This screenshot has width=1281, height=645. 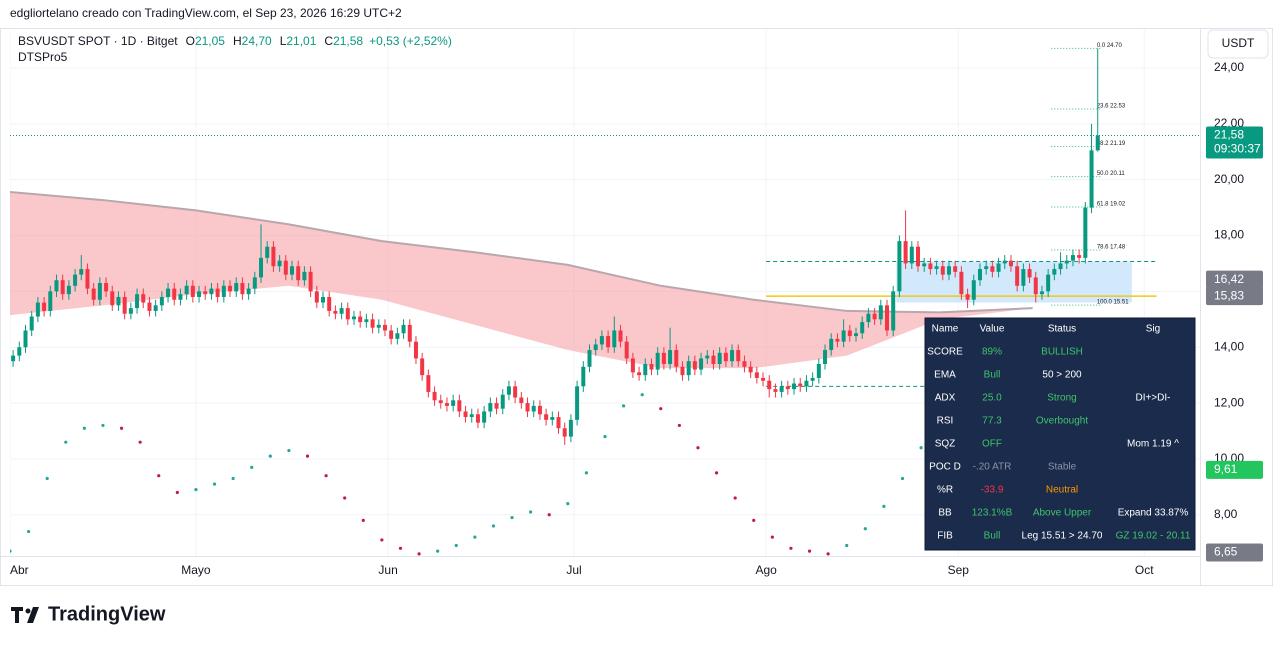 What do you see at coordinates (1229, 346) in the screenshot?
I see `y-tick-label: 14,00` at bounding box center [1229, 346].